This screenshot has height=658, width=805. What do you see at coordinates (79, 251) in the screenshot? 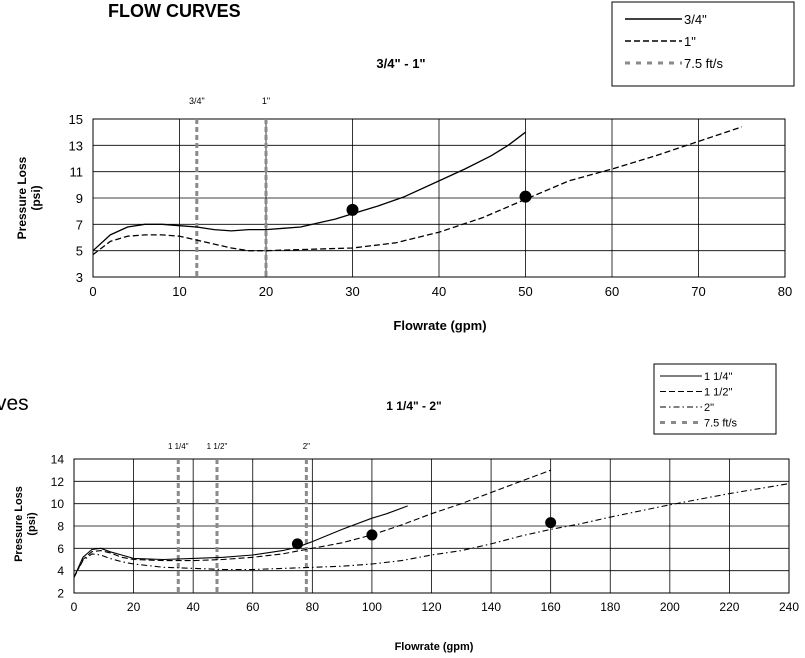
I see `y-tick-label: 5` at bounding box center [79, 251].